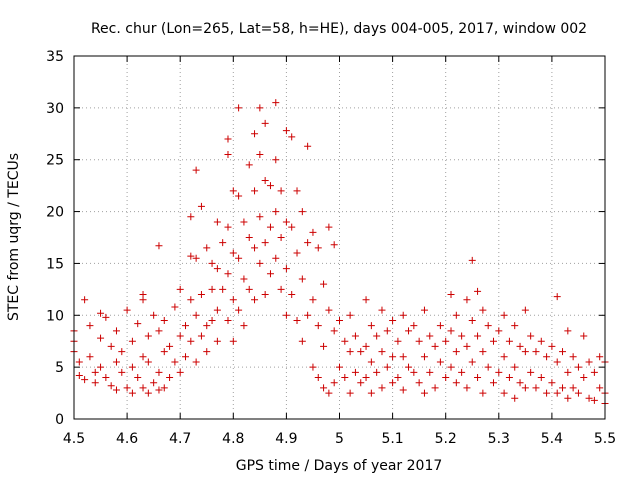 The image size is (640, 480). I want to click on x-tick-label: 5.1, so click(392, 439).